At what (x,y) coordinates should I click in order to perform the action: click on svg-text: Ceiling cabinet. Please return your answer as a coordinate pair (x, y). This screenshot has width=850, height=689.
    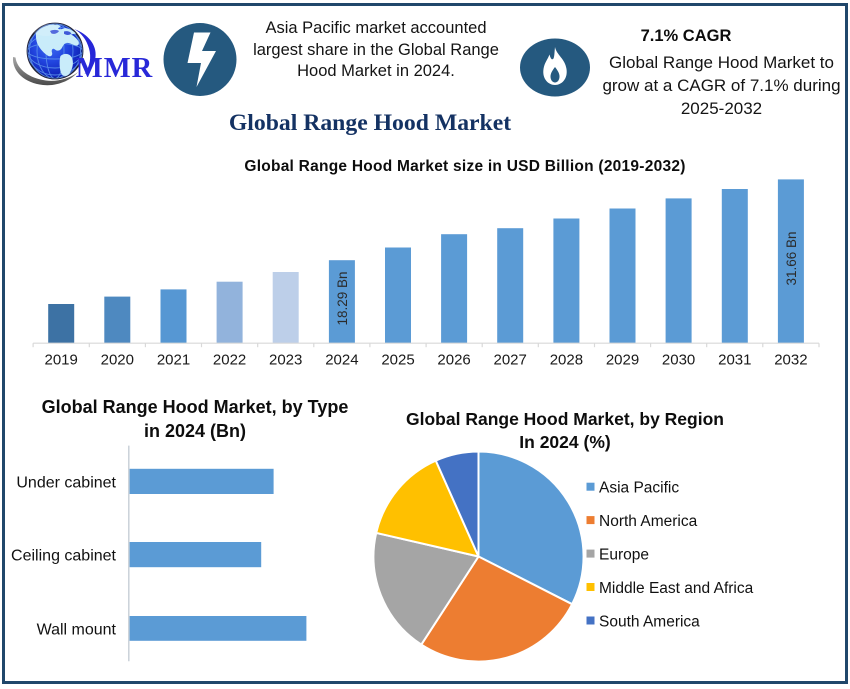
    Looking at the image, I should click on (64, 556).